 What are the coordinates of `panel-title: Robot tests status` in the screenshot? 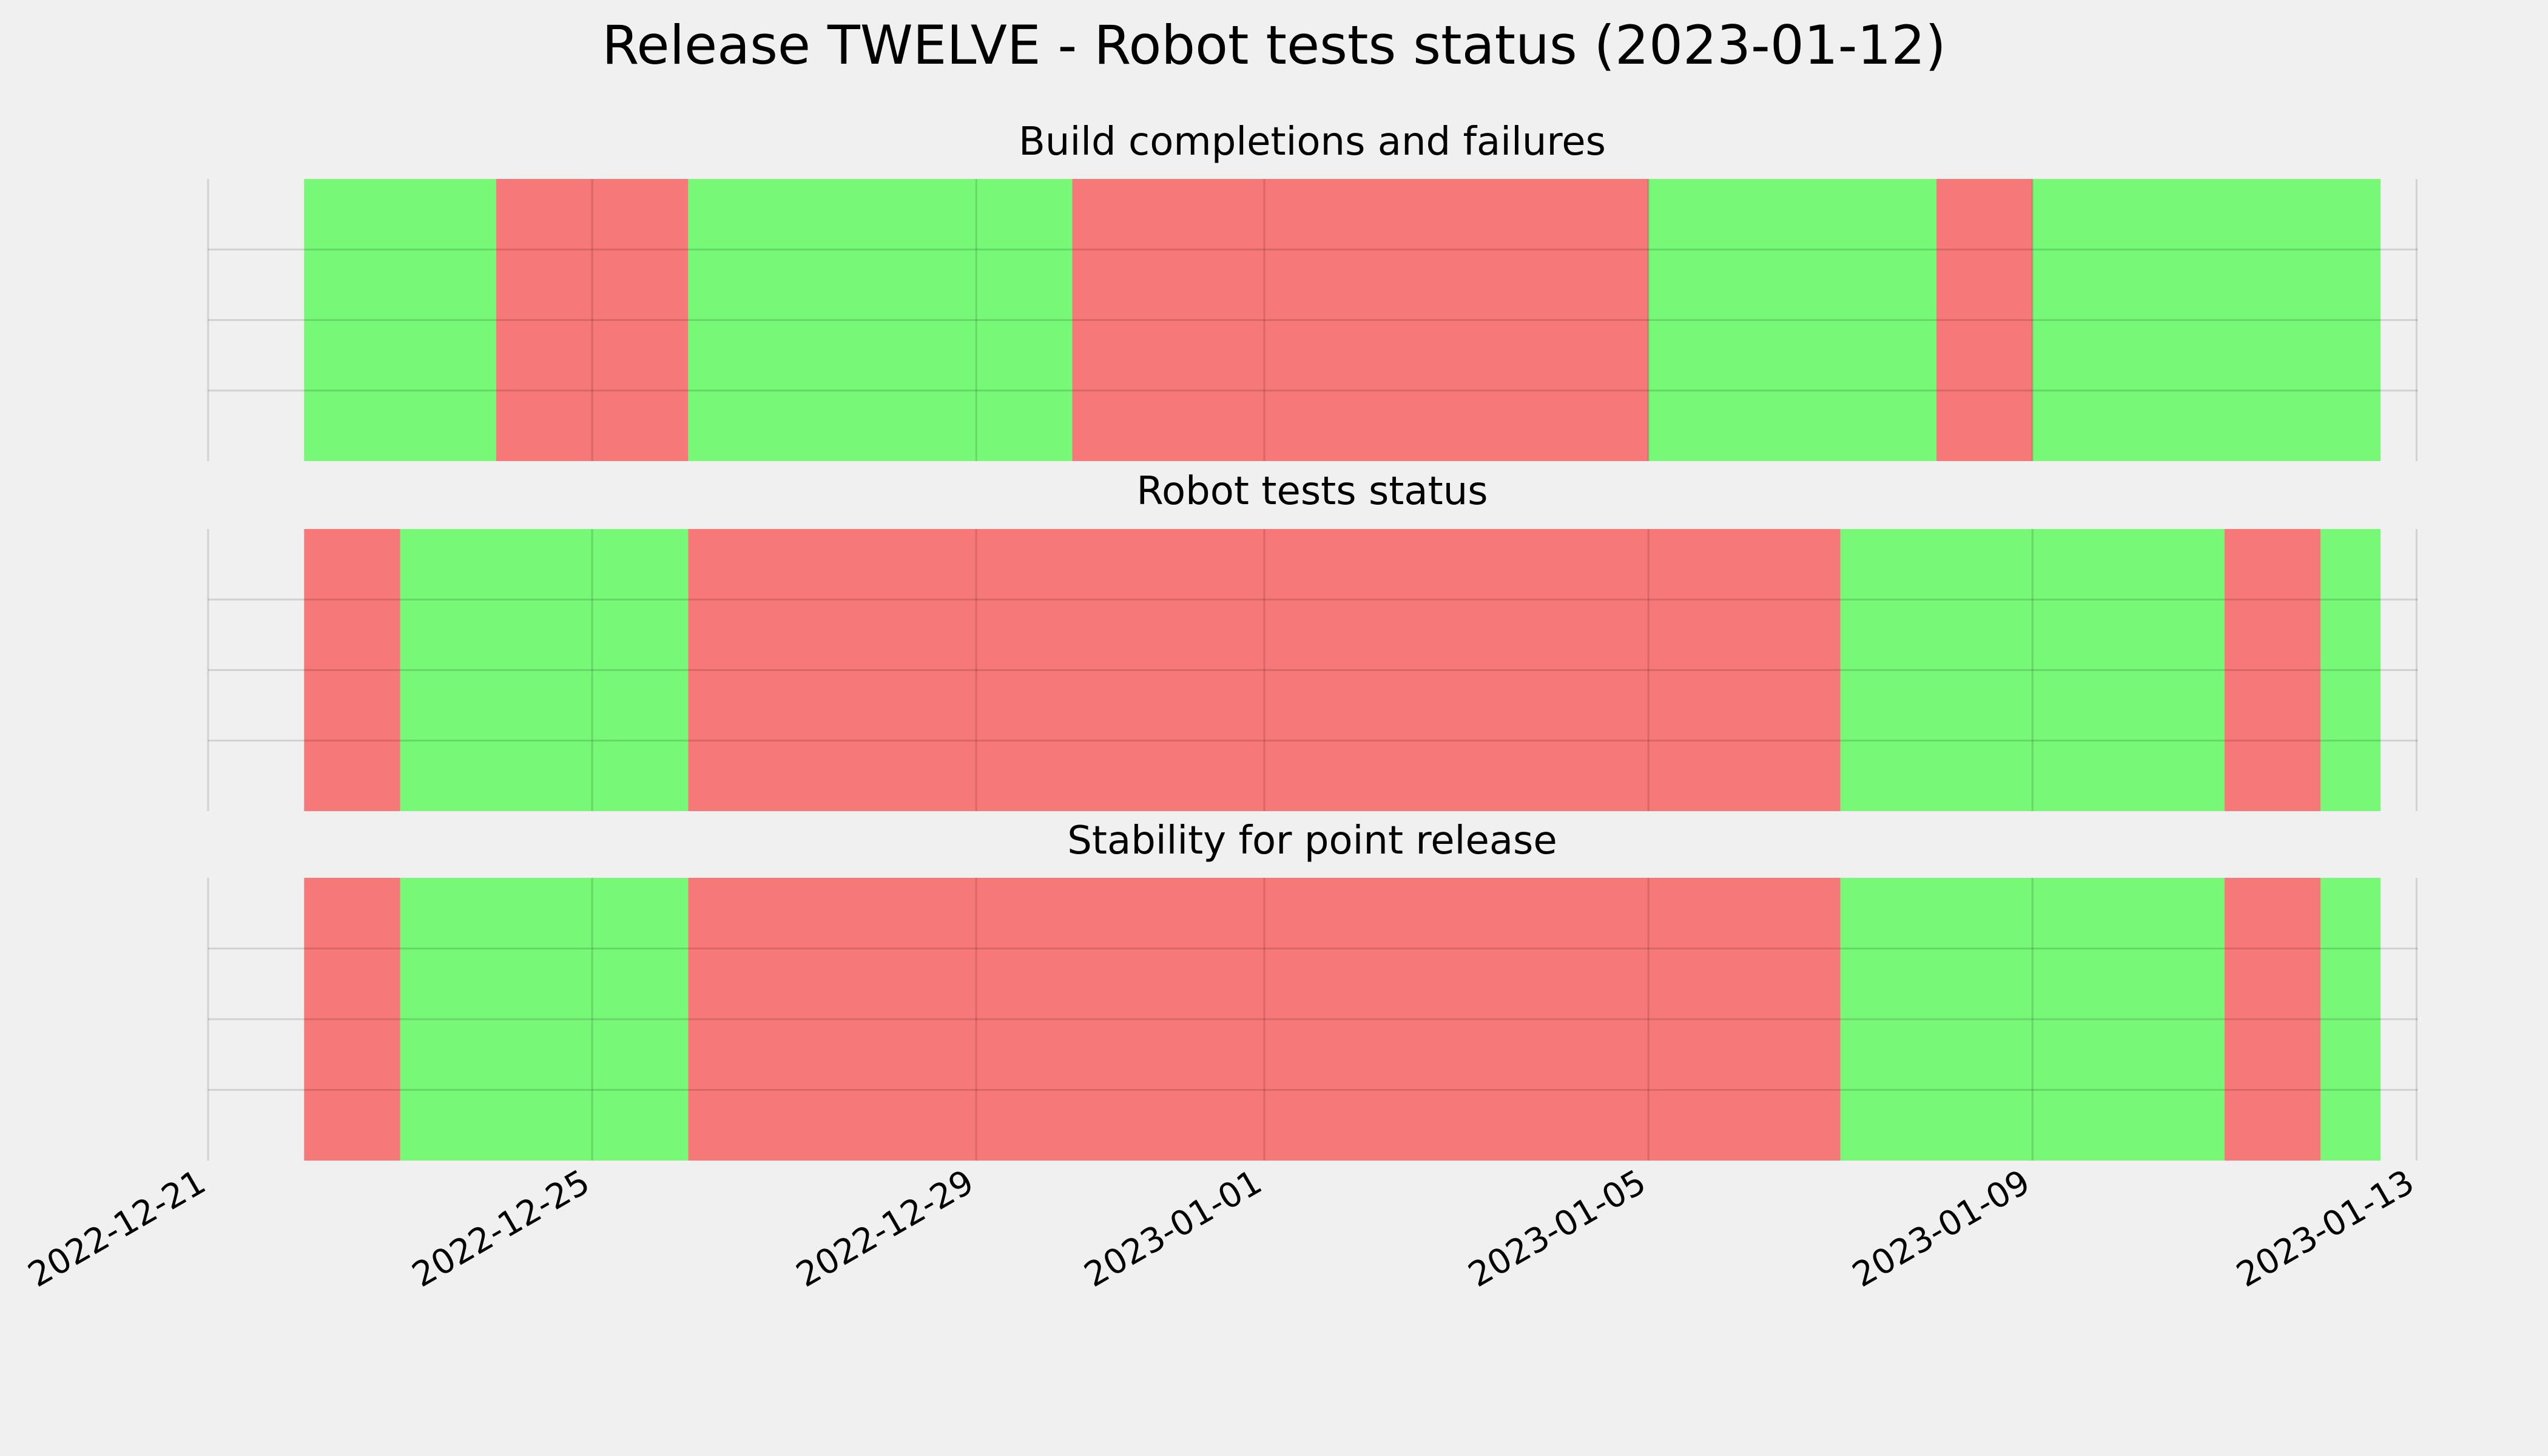 It's located at (1312, 491).